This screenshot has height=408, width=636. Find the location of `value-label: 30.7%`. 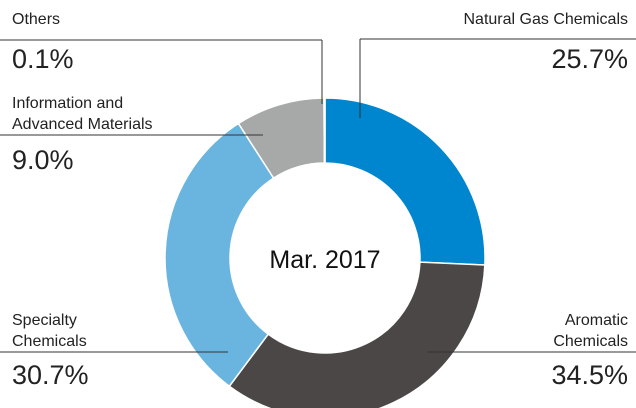

value-label: 30.7% is located at coordinates (50, 375).